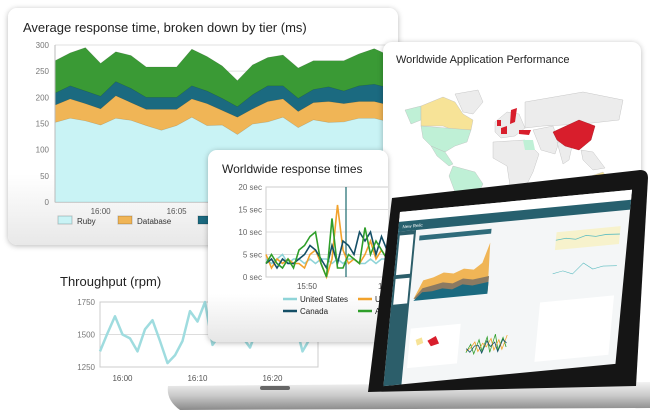  Describe the element at coordinates (574, 135) in the screenshot. I see `map-china` at that location.